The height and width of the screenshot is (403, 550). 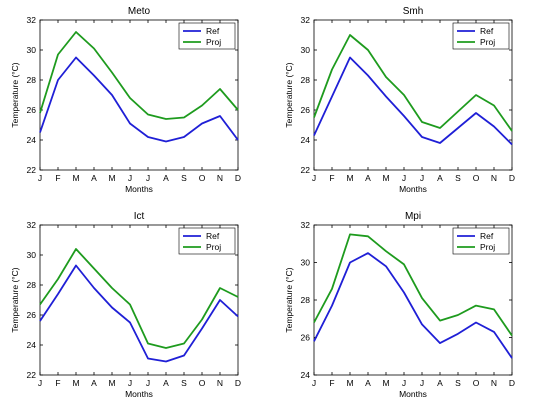 What do you see at coordinates (139, 216) in the screenshot?
I see `chart-title: Ict` at bounding box center [139, 216].